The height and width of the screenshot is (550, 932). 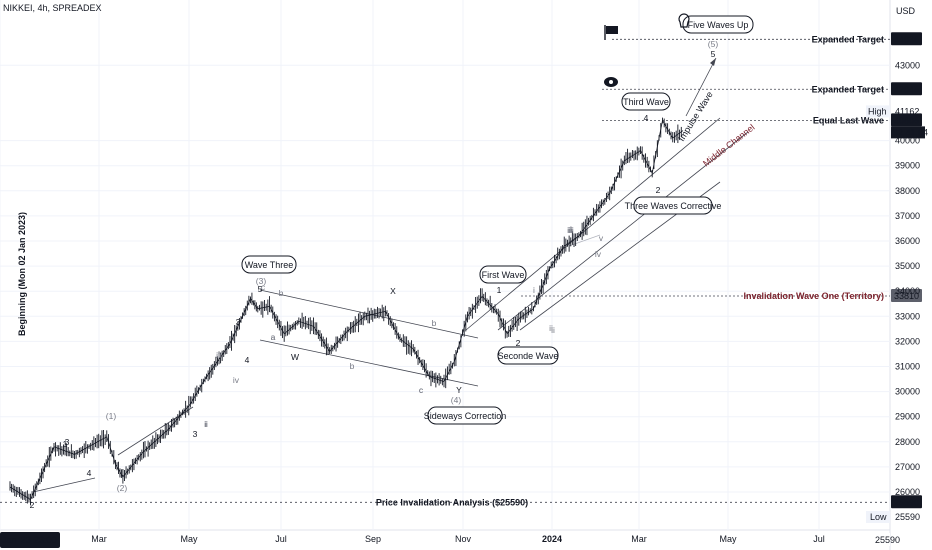 What do you see at coordinates (421, 390) in the screenshot?
I see `wave-label: c` at bounding box center [421, 390].